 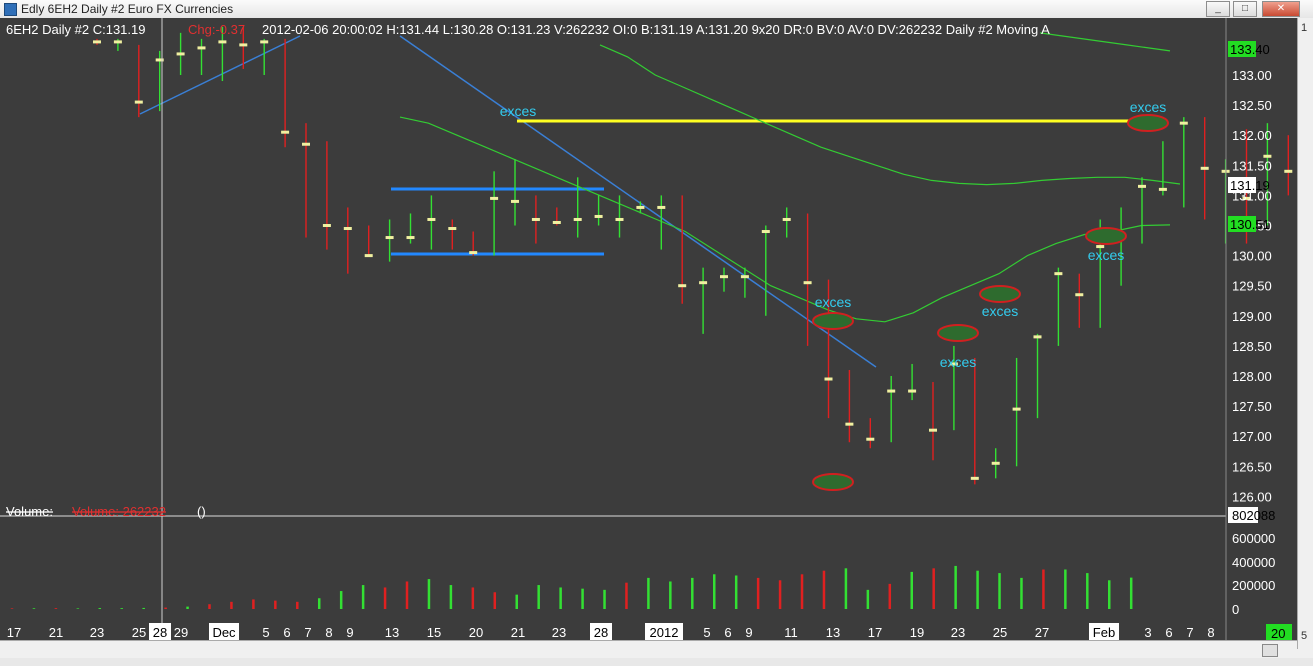 I want to click on time-tick-label: 15, so click(x=434, y=632).